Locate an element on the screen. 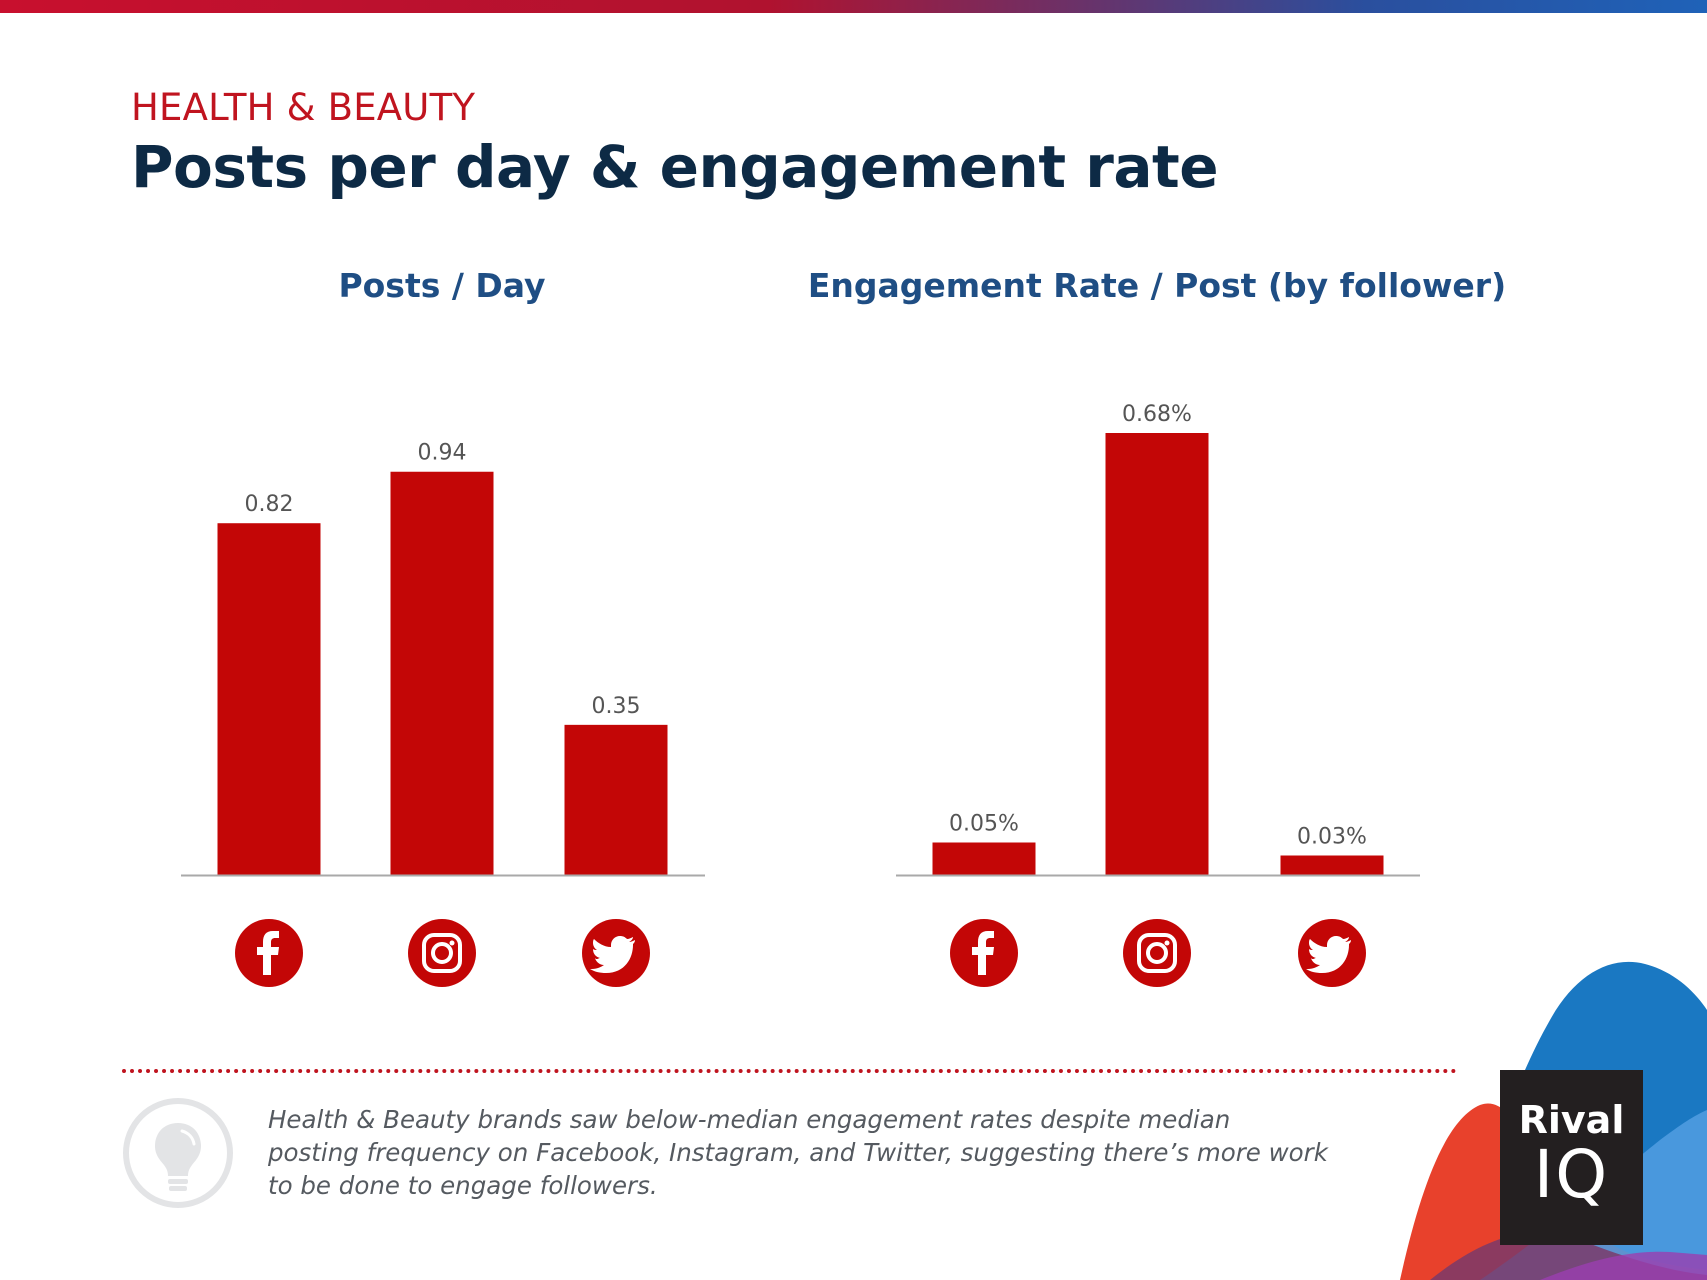  page-title: Posts per day & engagement rate is located at coordinates (675, 167).